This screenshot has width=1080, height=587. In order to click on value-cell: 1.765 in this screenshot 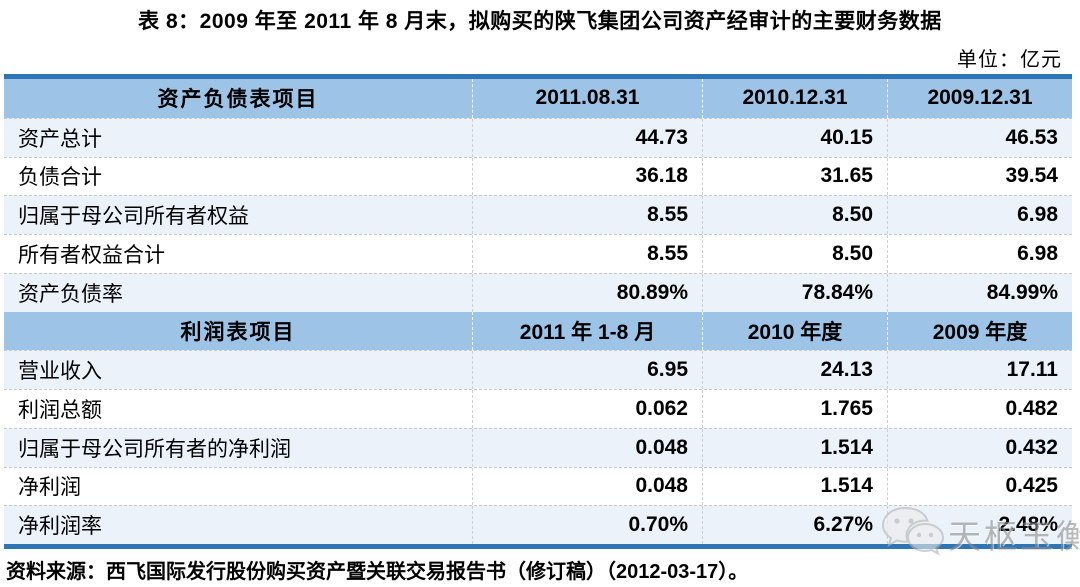, I will do `click(795, 409)`.